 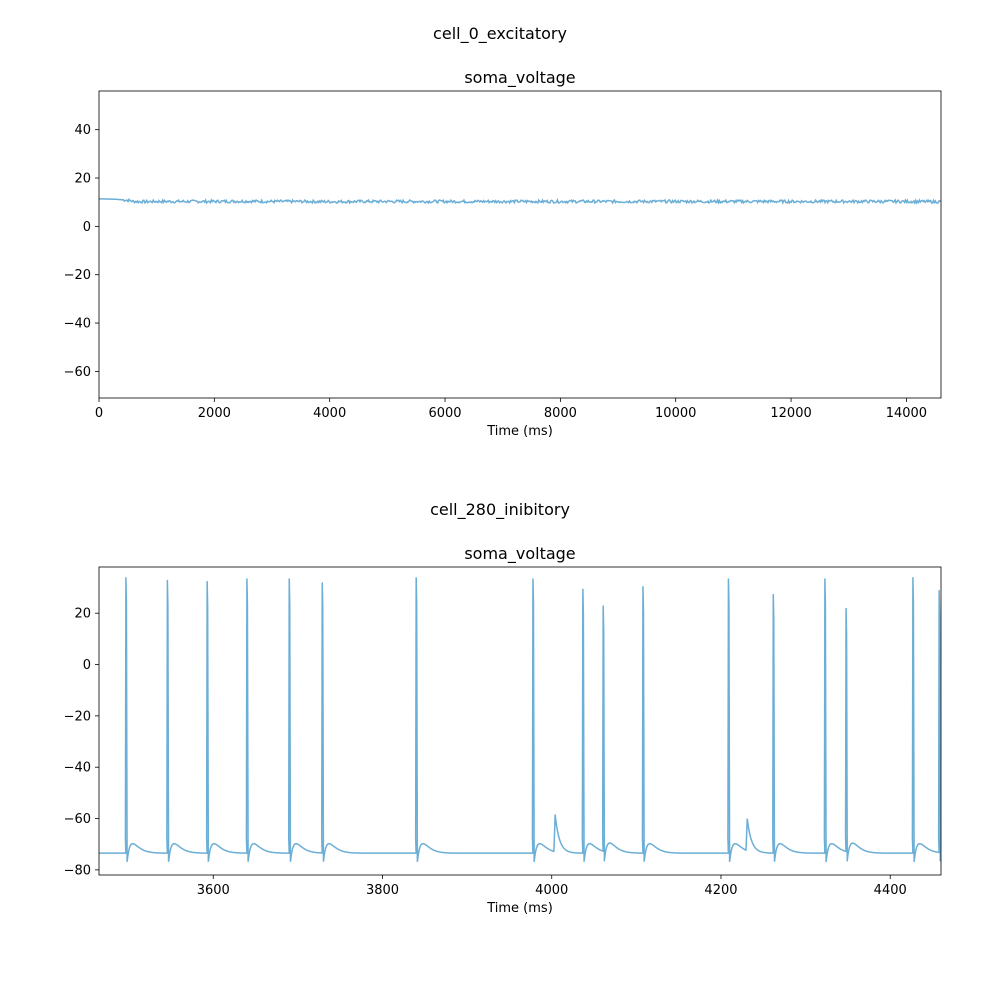 I want to click on chart-1-xtick-label: 14000, so click(x=906, y=413).